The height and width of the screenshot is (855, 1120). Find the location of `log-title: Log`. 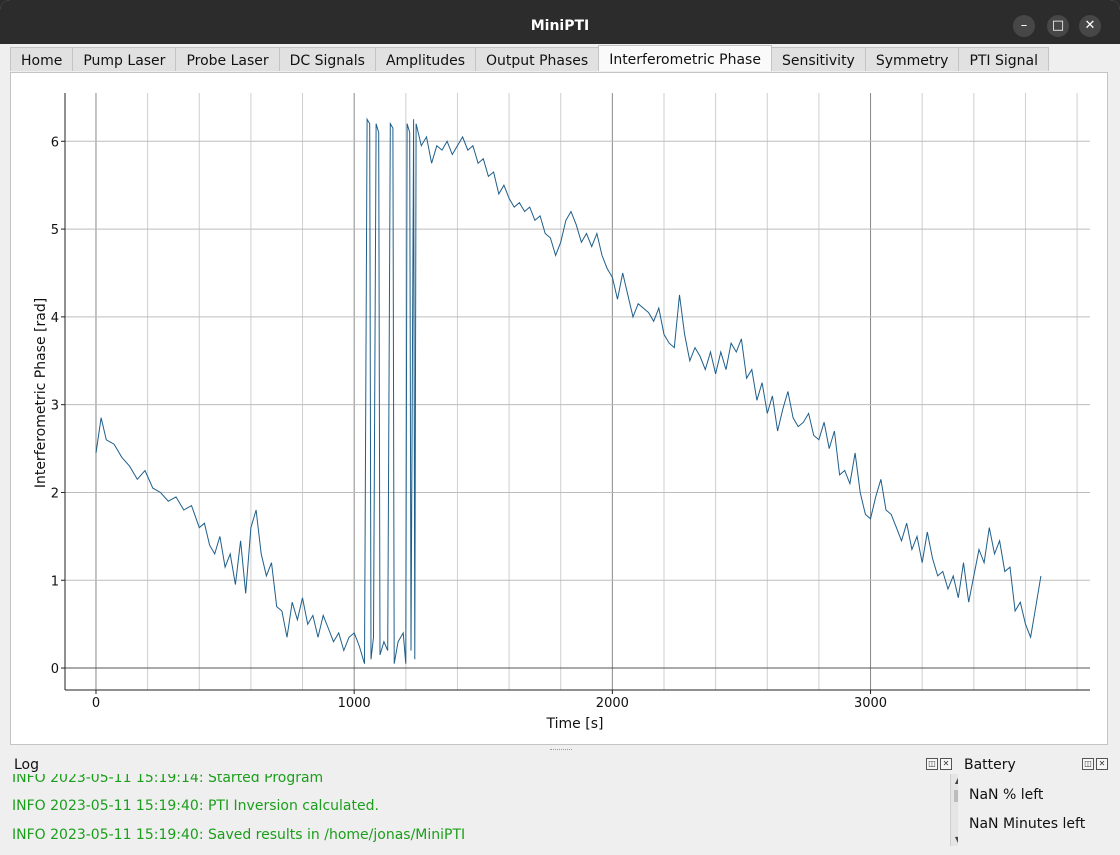

log-title: Log is located at coordinates (27, 765).